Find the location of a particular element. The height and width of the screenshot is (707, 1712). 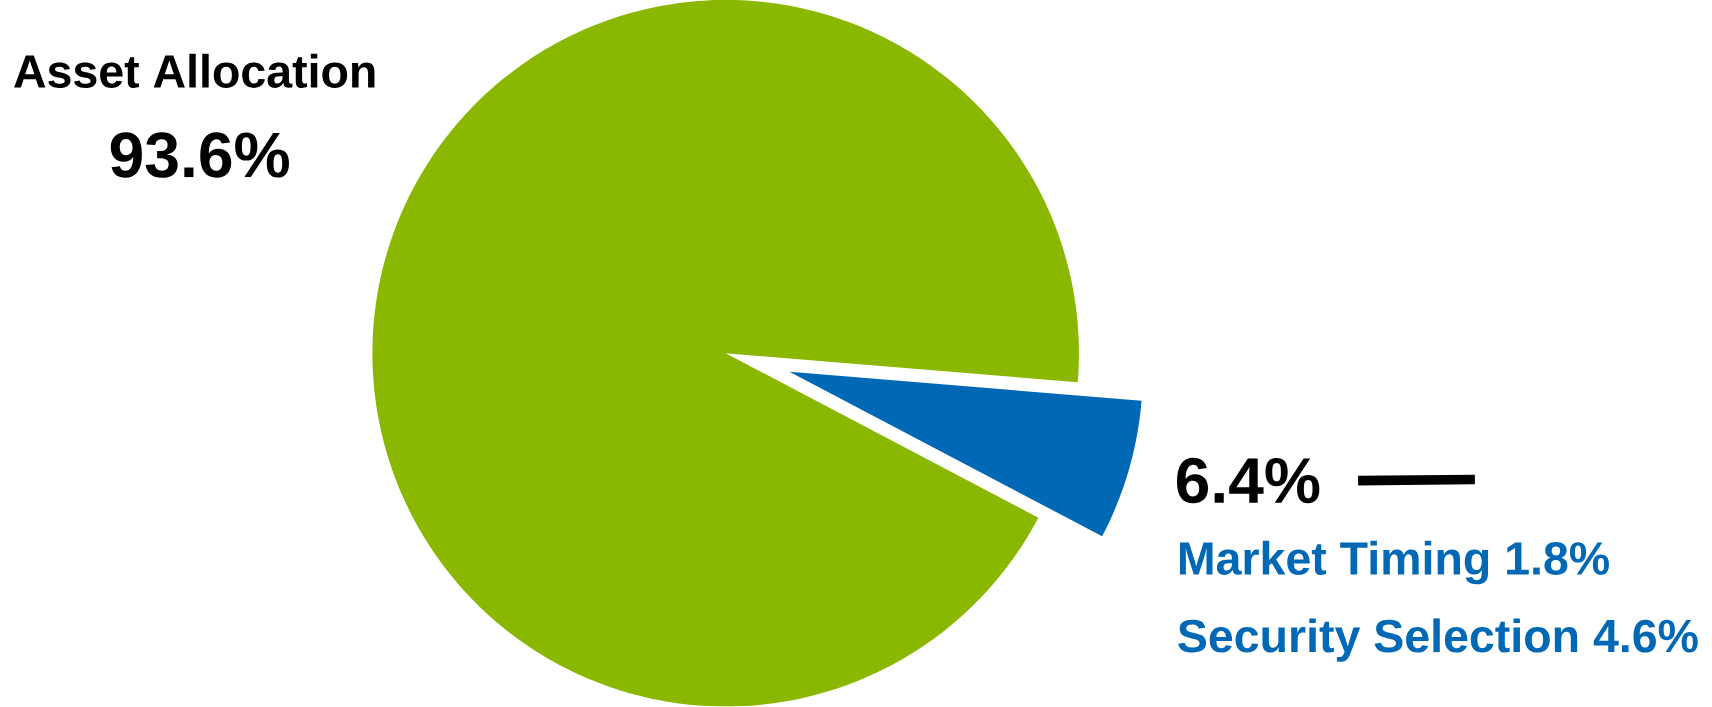

text: Market Timing 1.8% is located at coordinates (1394, 563).